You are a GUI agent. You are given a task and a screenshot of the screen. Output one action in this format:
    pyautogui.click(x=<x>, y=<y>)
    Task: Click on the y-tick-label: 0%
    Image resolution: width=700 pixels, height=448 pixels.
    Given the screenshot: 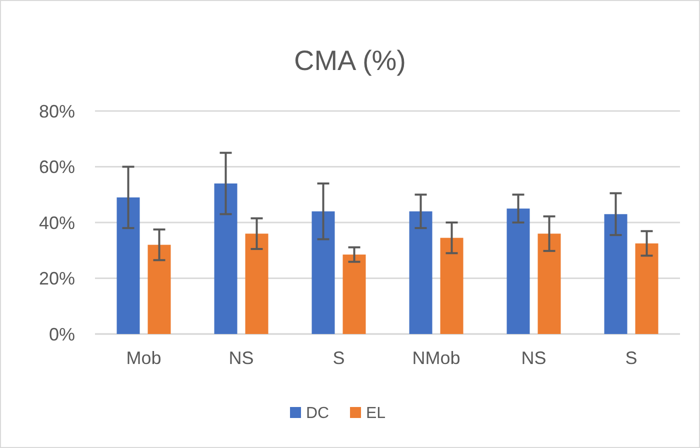 What is the action you would take?
    pyautogui.click(x=61, y=334)
    